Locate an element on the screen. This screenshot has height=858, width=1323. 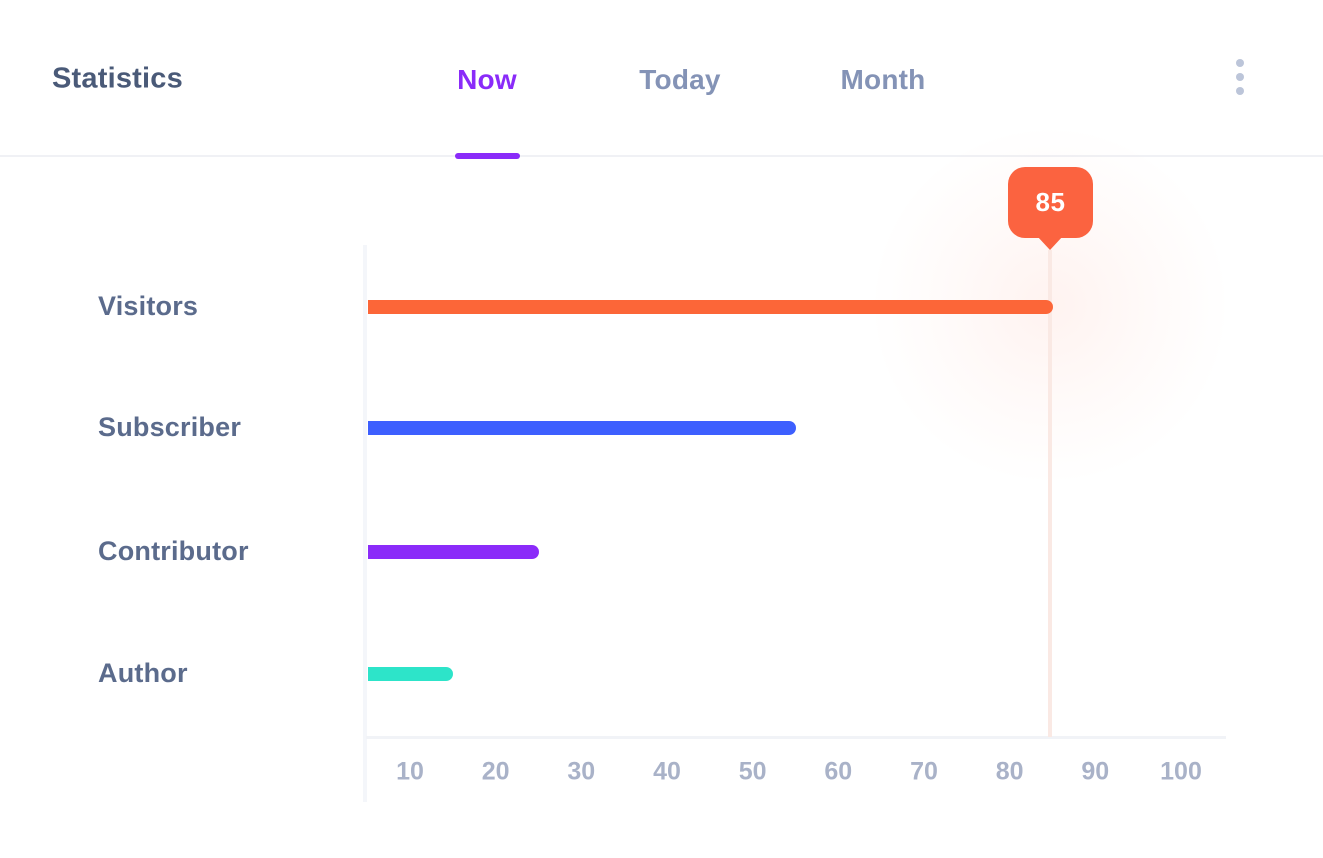
tab-today: Today is located at coordinates (679, 80).